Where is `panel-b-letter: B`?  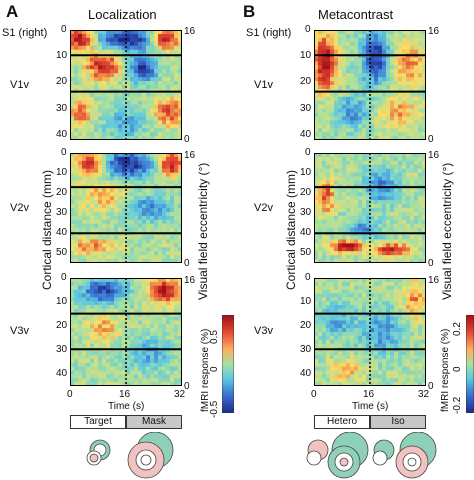 panel-b-letter: B is located at coordinates (249, 11).